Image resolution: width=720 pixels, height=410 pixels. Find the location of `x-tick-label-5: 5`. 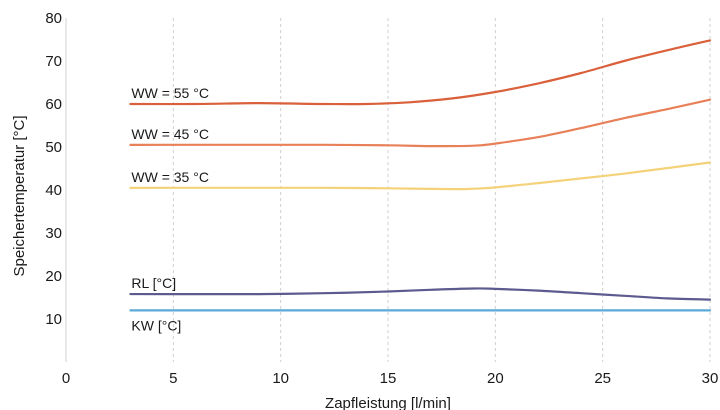

x-tick-label-5: 5 is located at coordinates (173, 378).